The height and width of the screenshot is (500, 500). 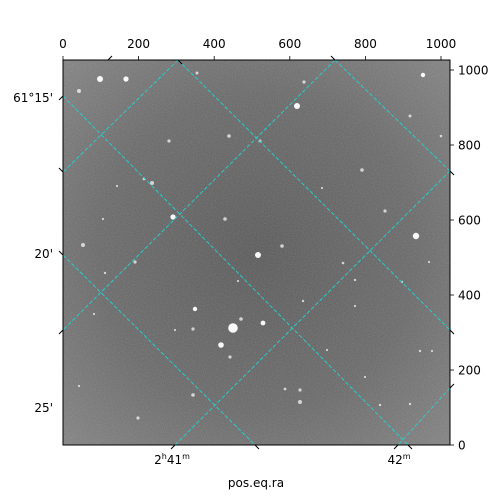 What do you see at coordinates (138, 44) in the screenshot?
I see `top-tick-label: 200` at bounding box center [138, 44].